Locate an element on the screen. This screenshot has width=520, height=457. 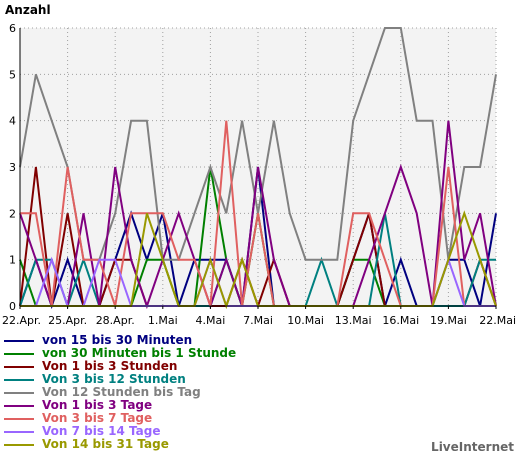
x-tick-label: 19.Mai is located at coordinates (448, 320).